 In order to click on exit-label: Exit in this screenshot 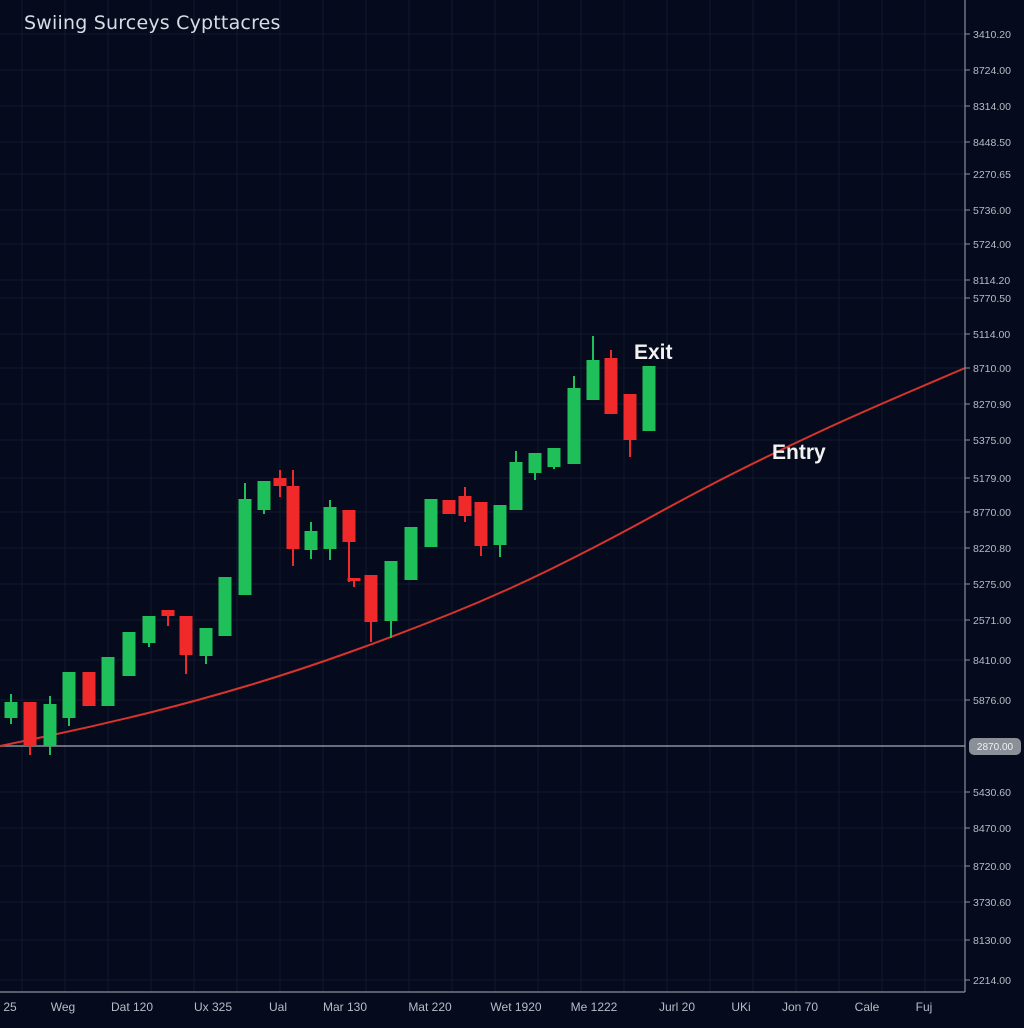, I will do `click(653, 352)`.